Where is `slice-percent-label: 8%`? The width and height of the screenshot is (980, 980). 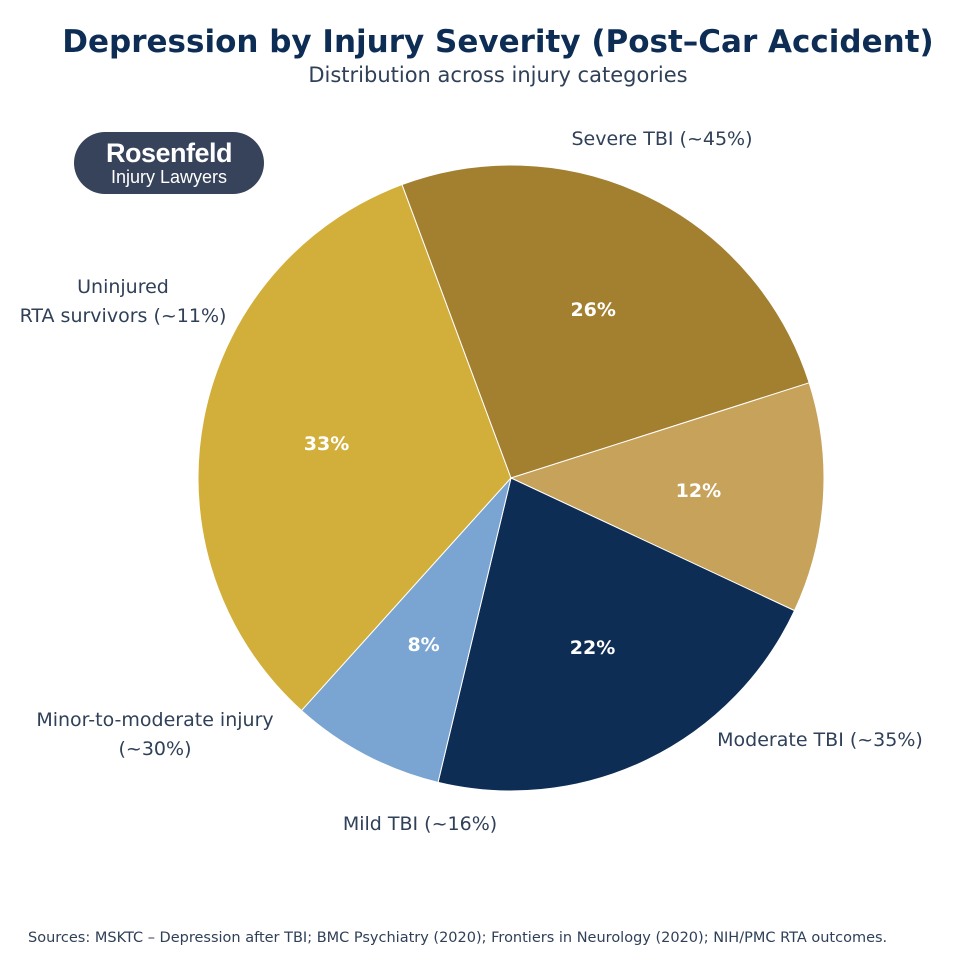
slice-percent-label: 8% is located at coordinates (423, 645).